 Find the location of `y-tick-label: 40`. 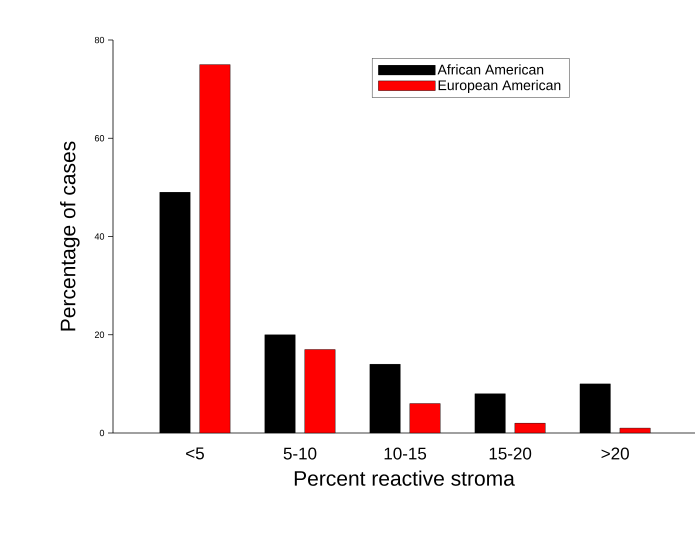

y-tick-label: 40 is located at coordinates (99, 236).